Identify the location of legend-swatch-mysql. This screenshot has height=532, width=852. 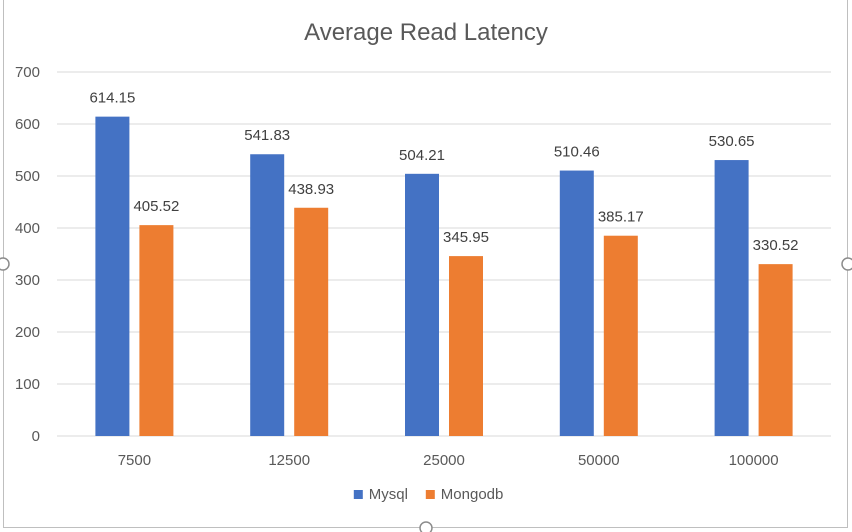
(358, 494).